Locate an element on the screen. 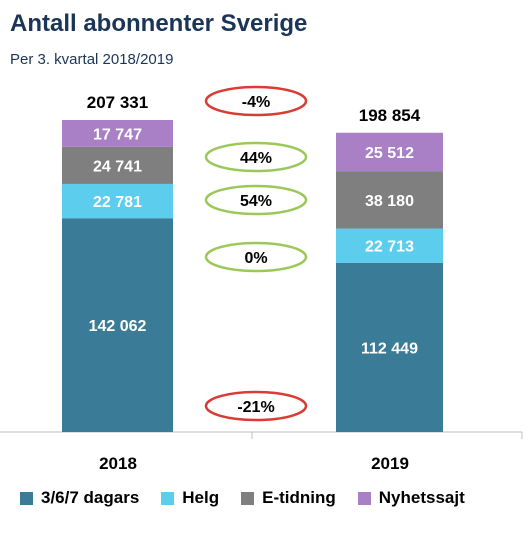  legend-label-helg: Helg is located at coordinates (201, 497).